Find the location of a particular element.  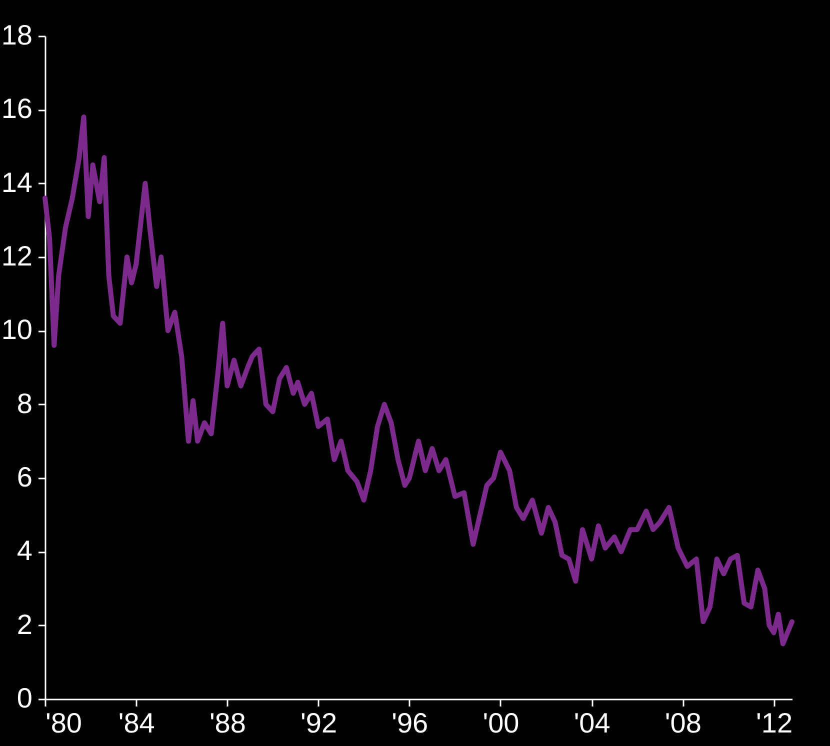

x-tick-label: '12 is located at coordinates (774, 723).